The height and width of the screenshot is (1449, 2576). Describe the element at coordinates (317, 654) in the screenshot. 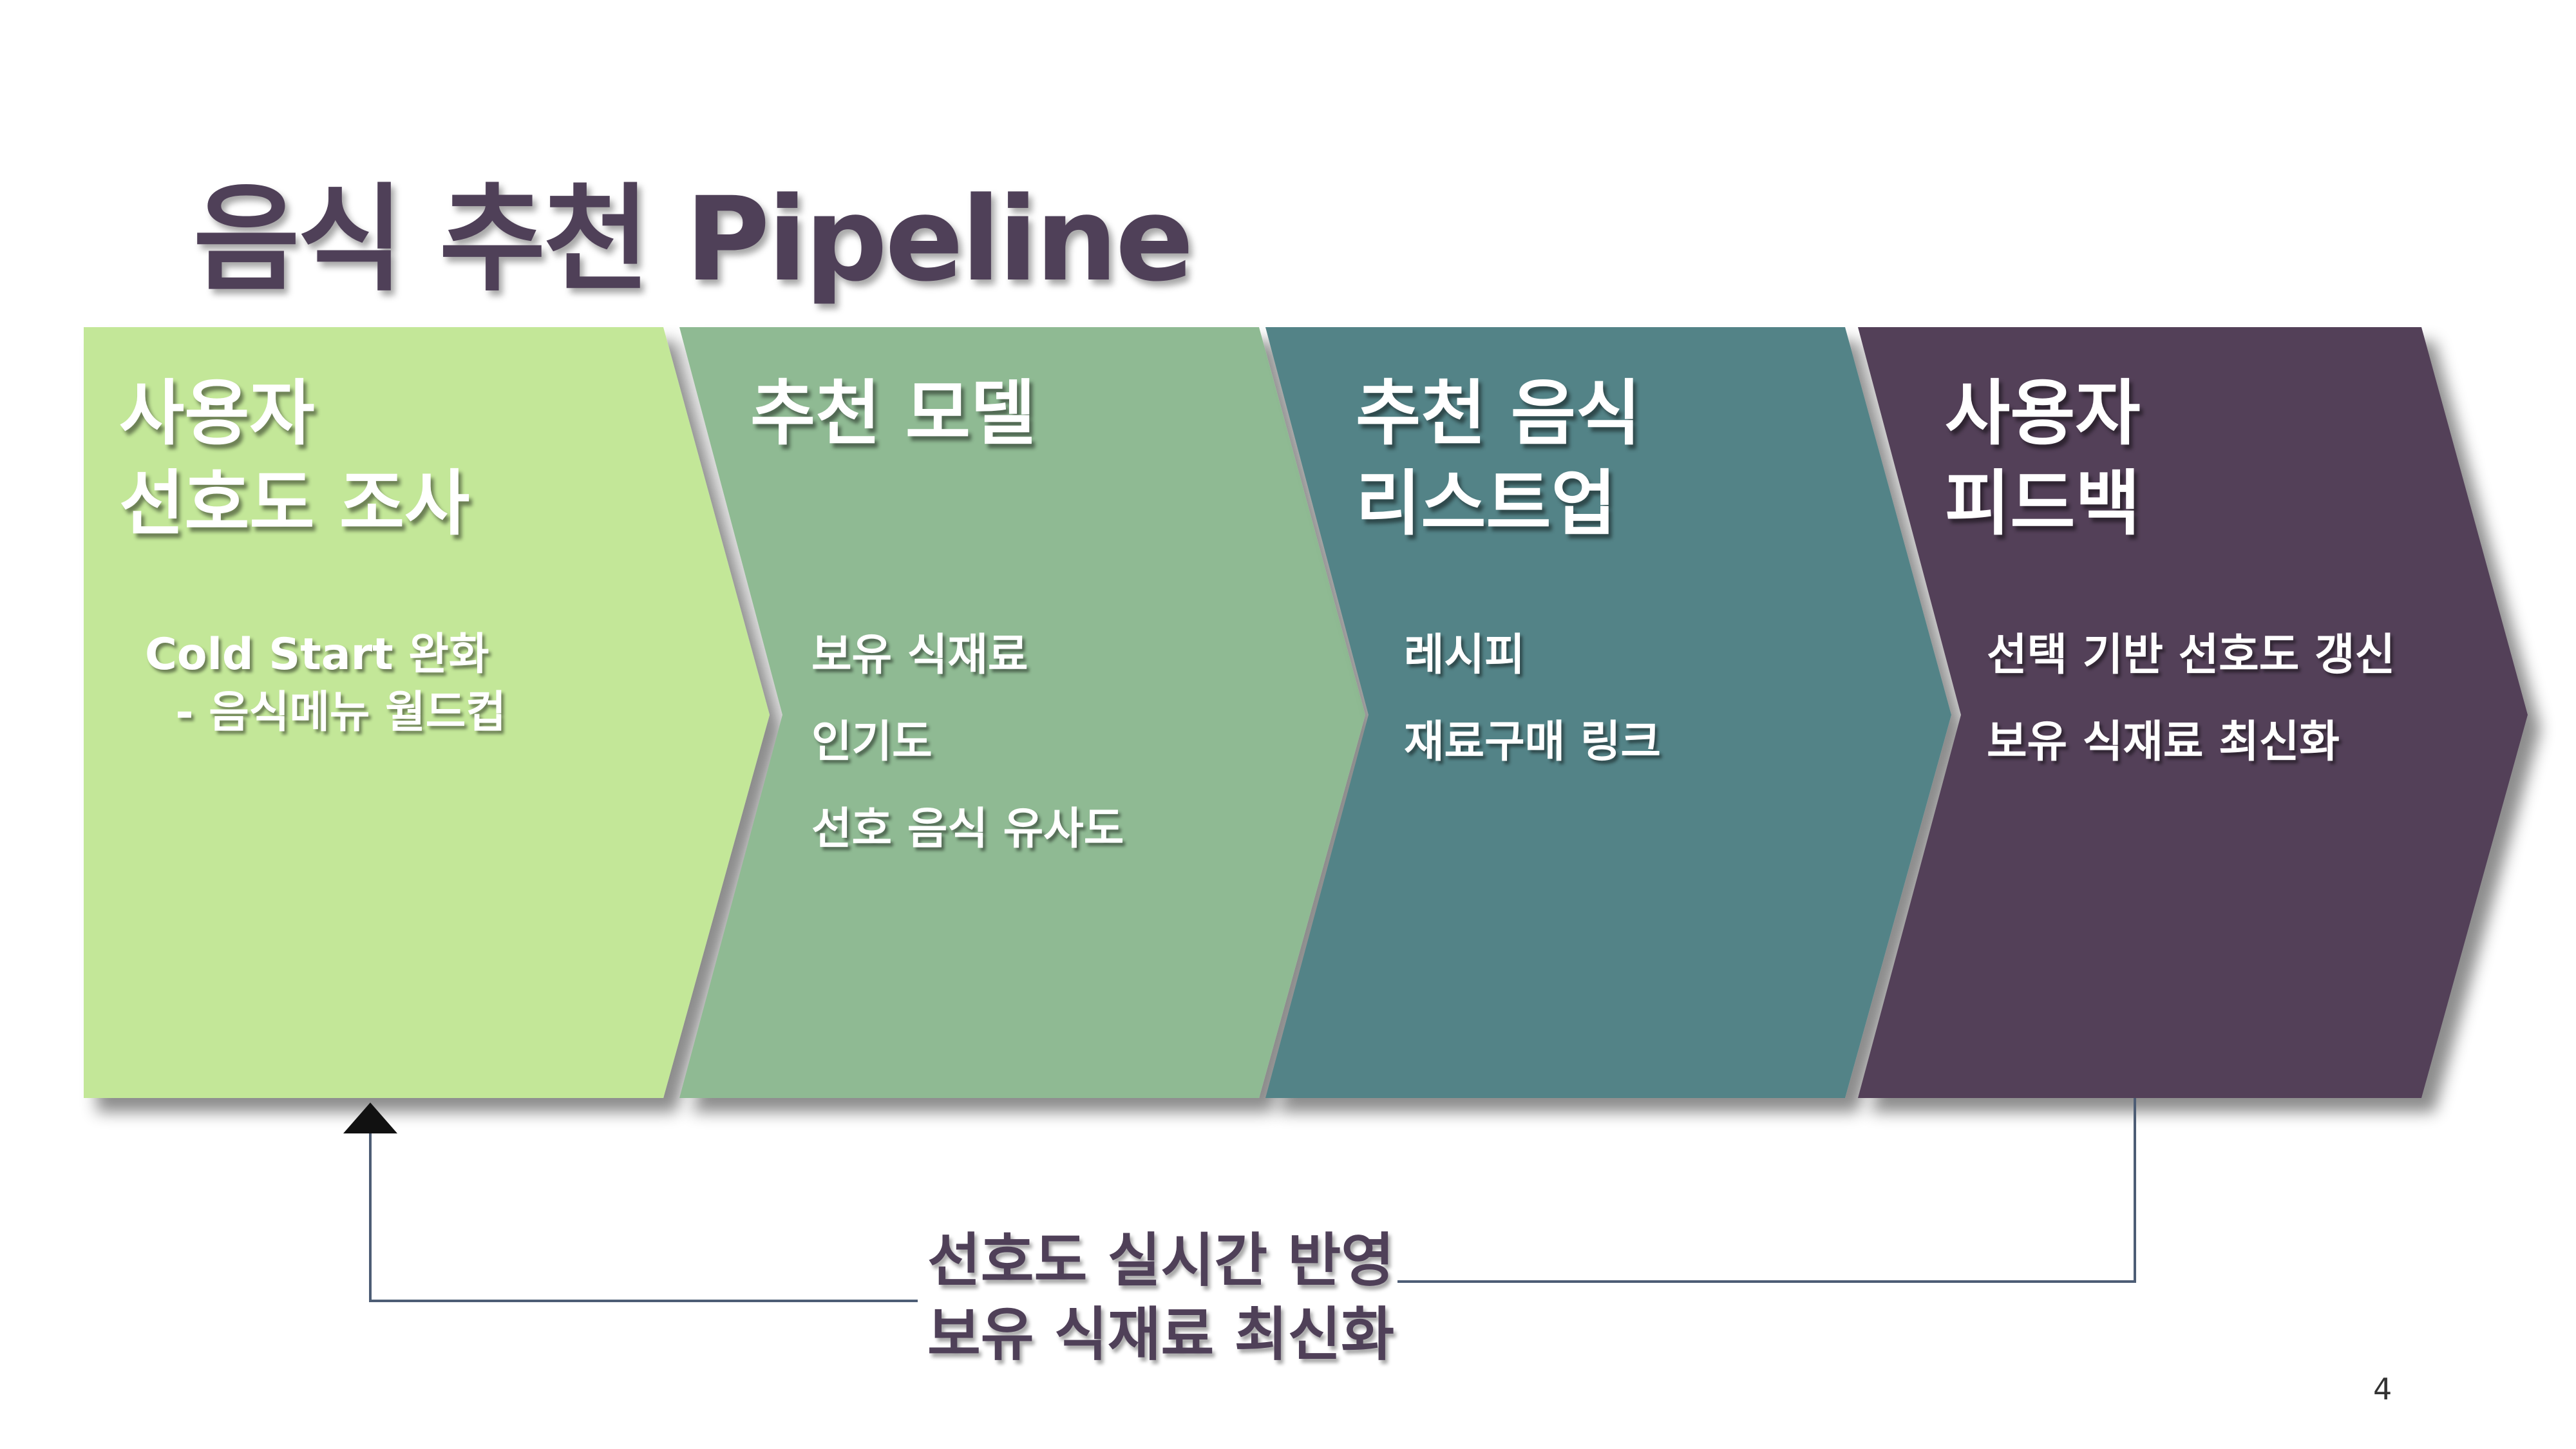

I see `list-item: Cold Start 완화` at that location.